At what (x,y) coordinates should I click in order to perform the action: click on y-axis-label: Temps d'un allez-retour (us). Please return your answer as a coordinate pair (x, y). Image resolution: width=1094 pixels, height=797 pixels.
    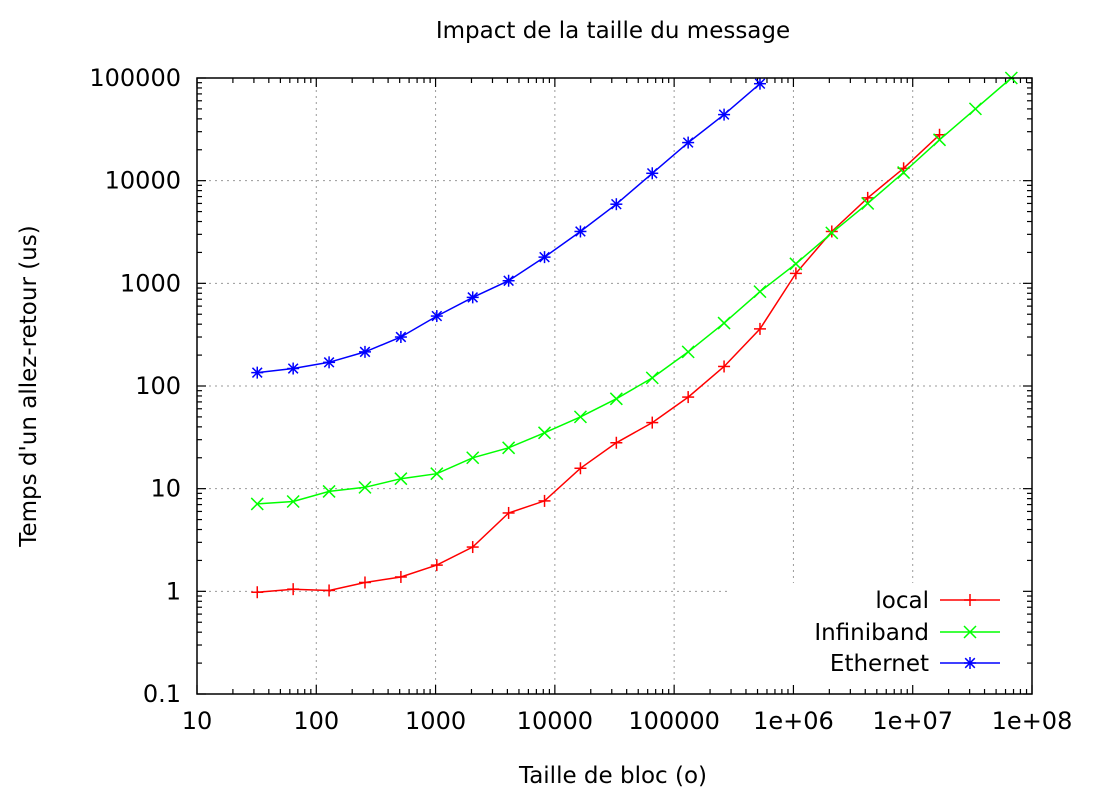
    Looking at the image, I should click on (29, 386).